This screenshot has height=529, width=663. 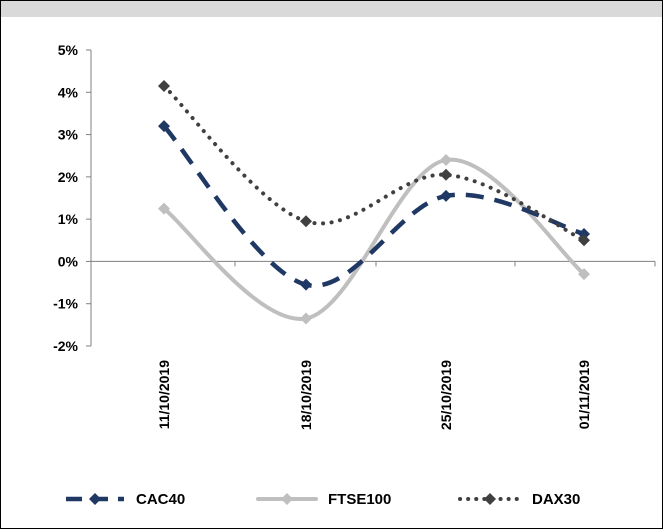 What do you see at coordinates (68, 135) in the screenshot?
I see `y-tick-label: 3%` at bounding box center [68, 135].